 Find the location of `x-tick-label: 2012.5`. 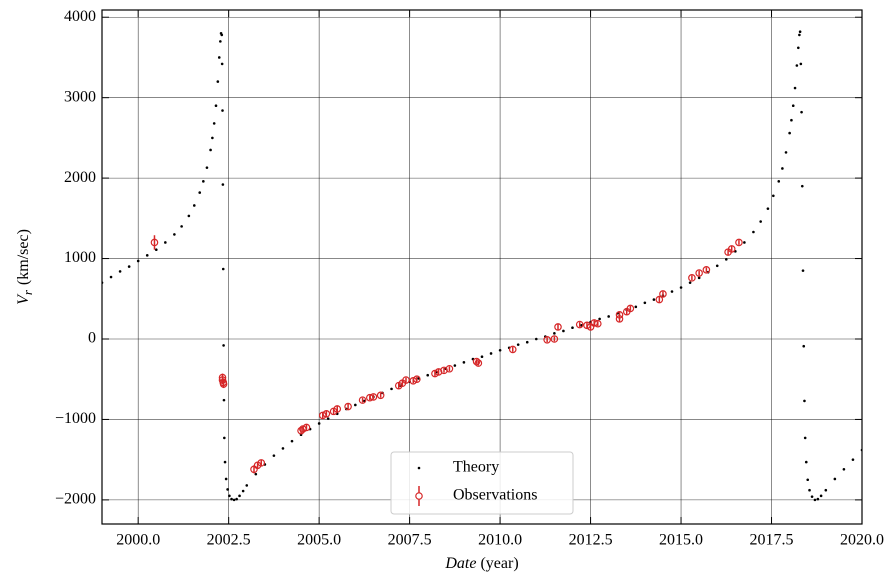

x-tick-label: 2012.5 is located at coordinates (591, 540).